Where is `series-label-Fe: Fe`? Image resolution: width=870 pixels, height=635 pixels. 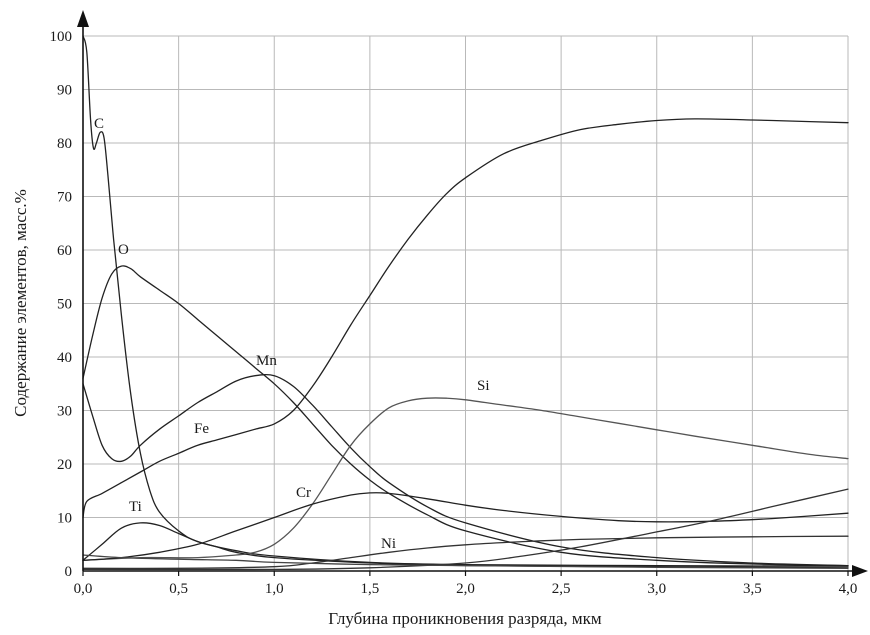 series-label-Fe: Fe is located at coordinates (201, 429).